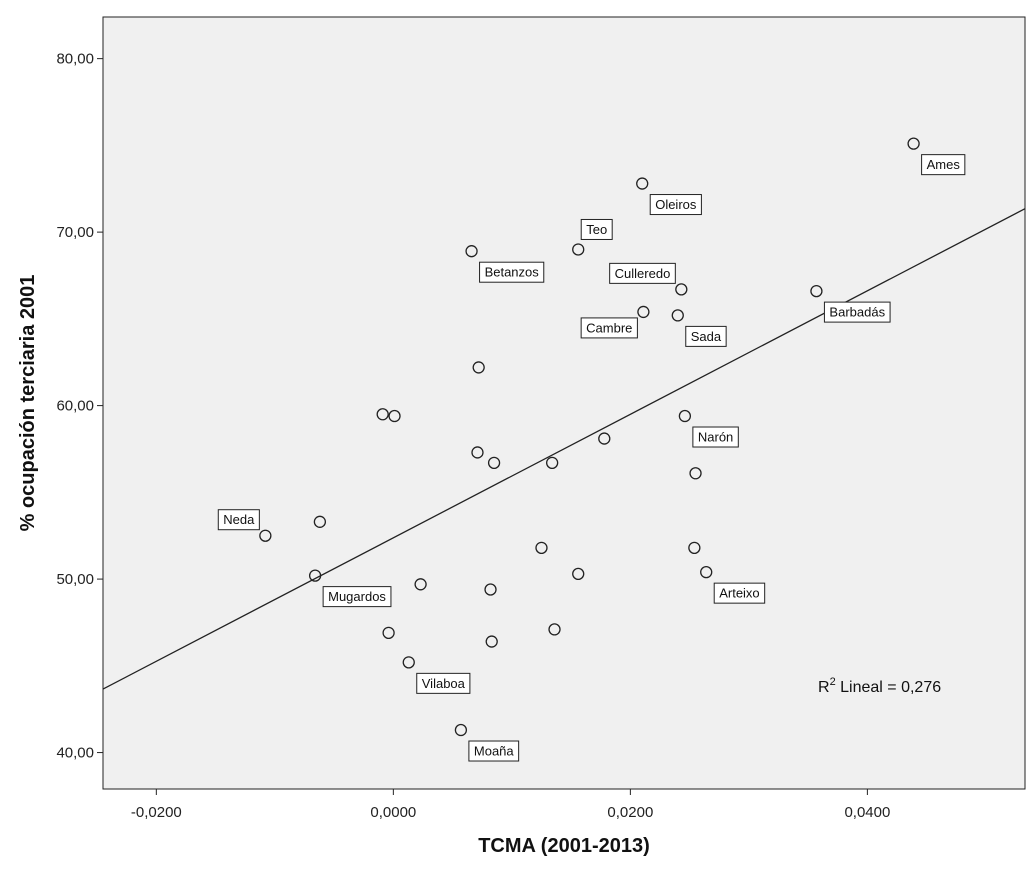  I want to click on point-label: Betanzos, so click(512, 272).